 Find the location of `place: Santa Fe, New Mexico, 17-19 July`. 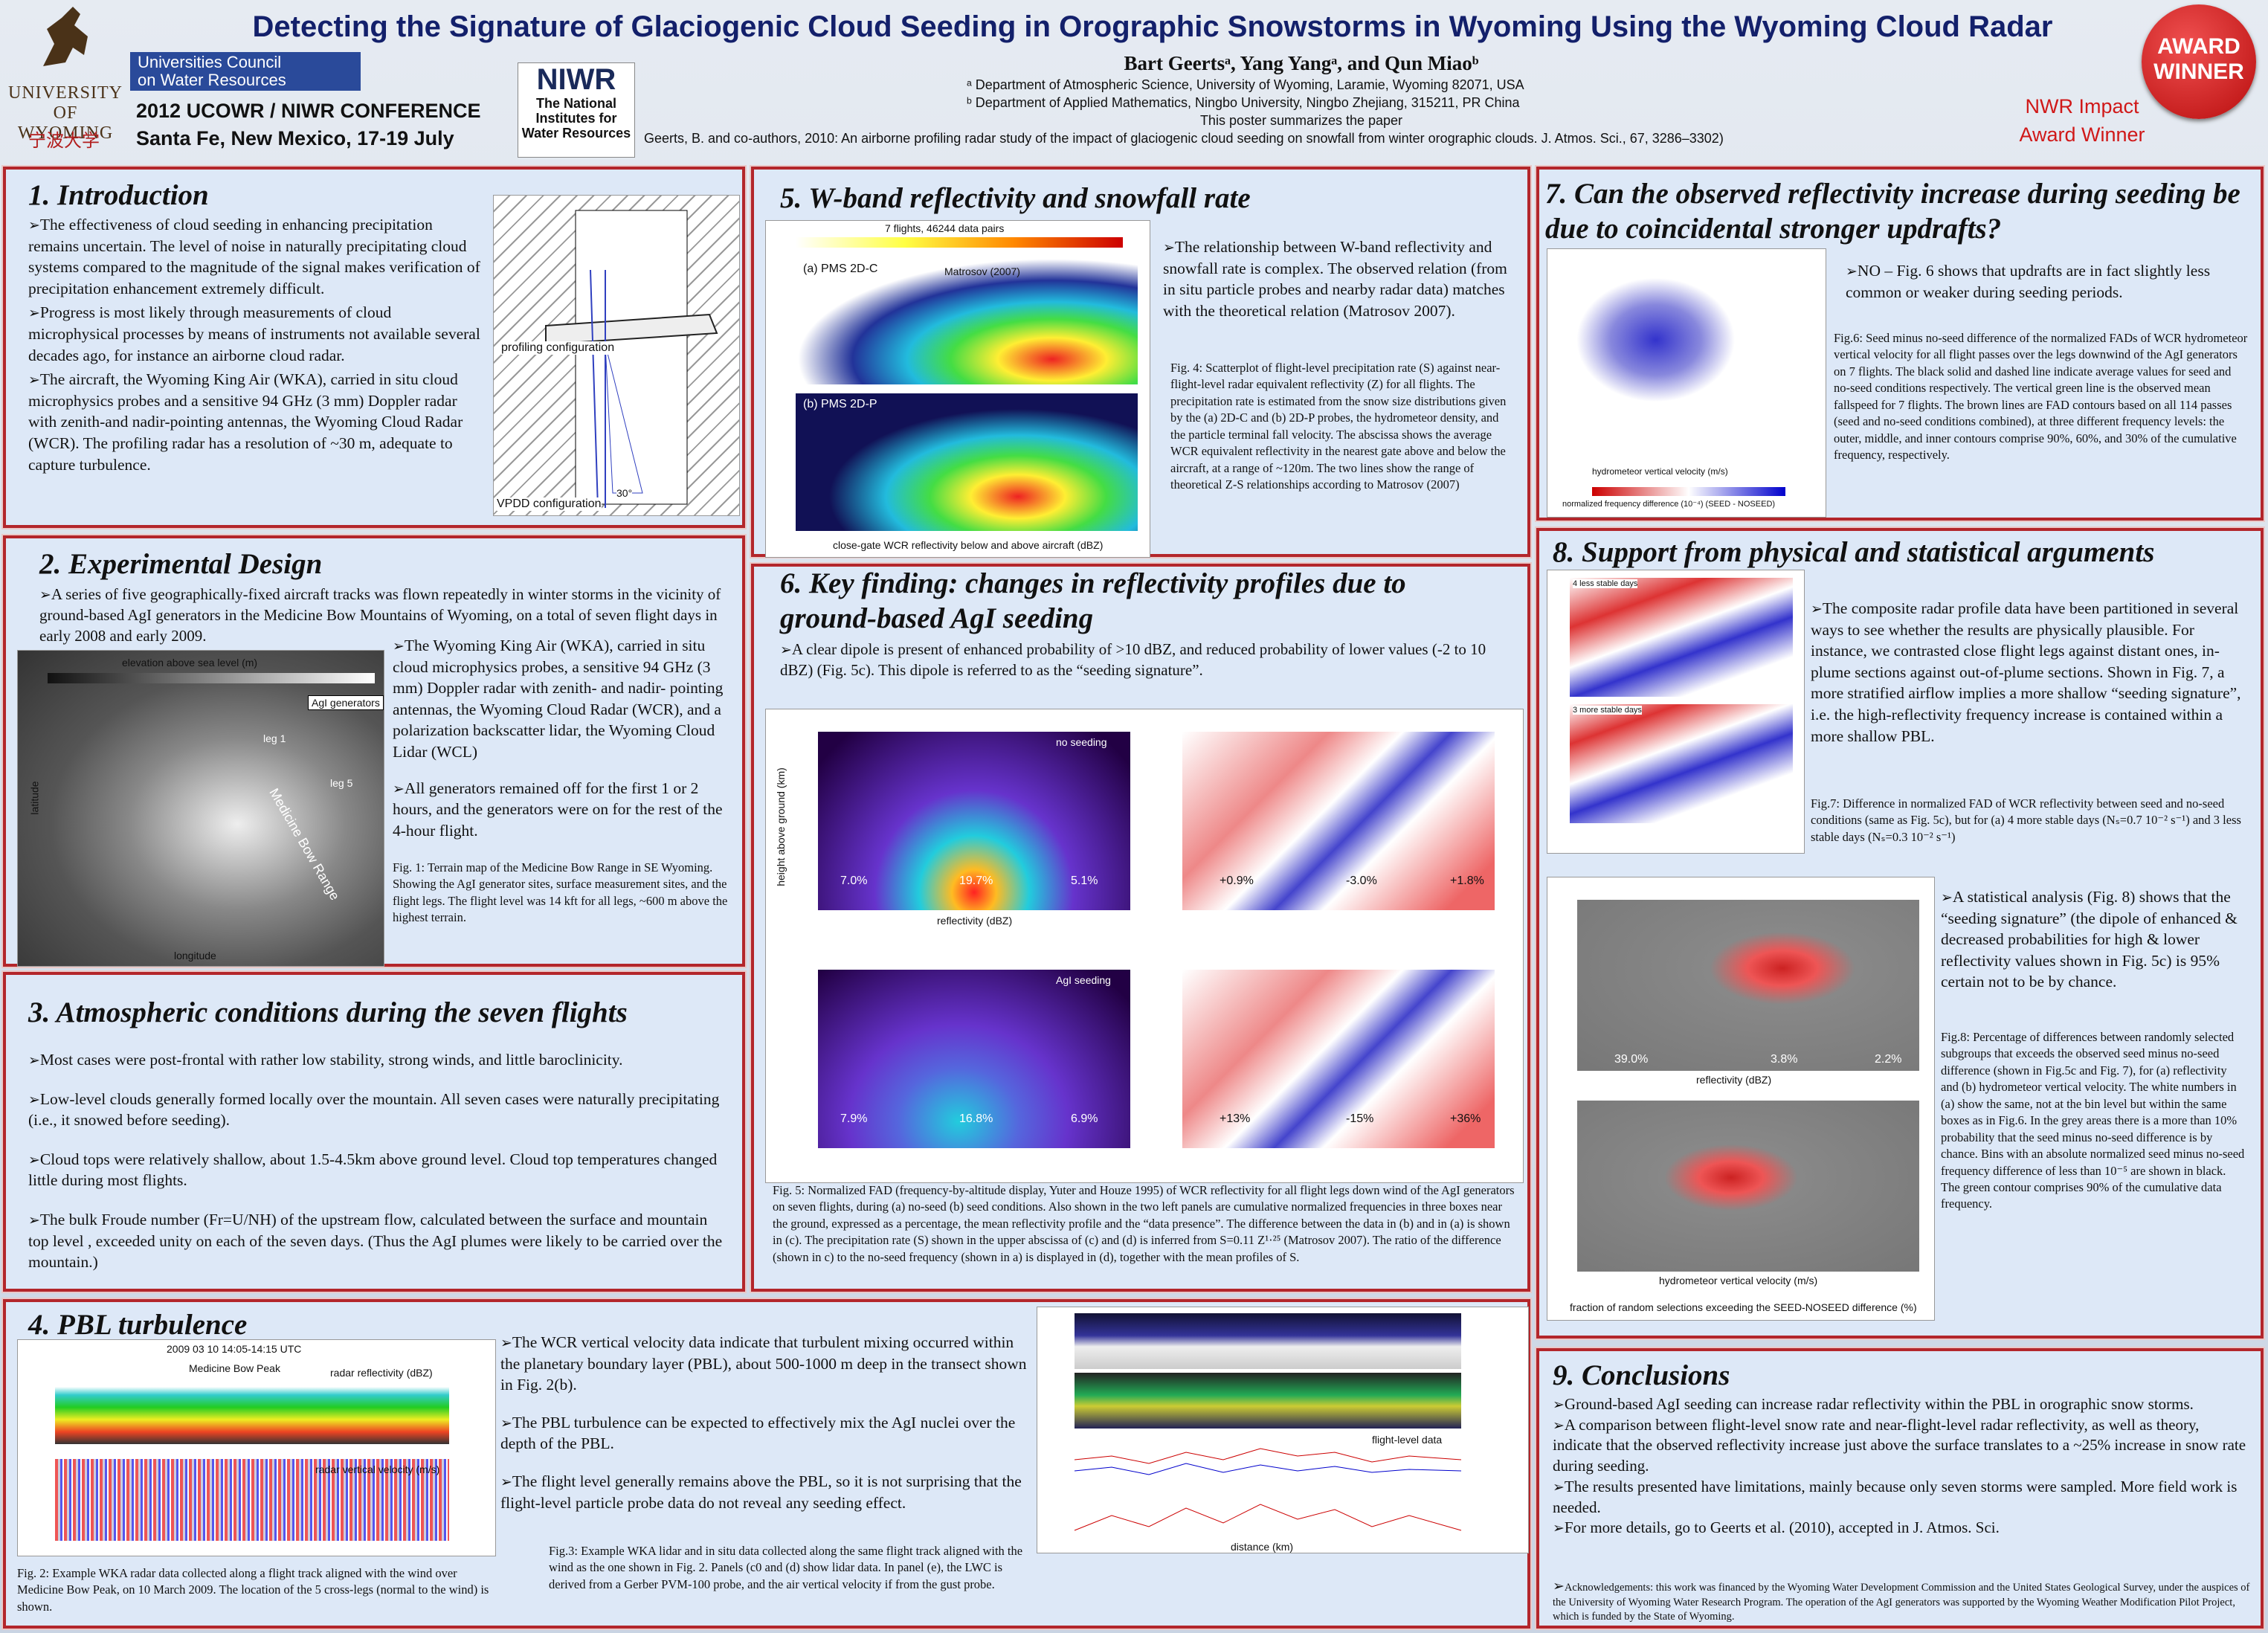

place: Santa Fe, New Mexico, 17-19 July is located at coordinates (295, 138).